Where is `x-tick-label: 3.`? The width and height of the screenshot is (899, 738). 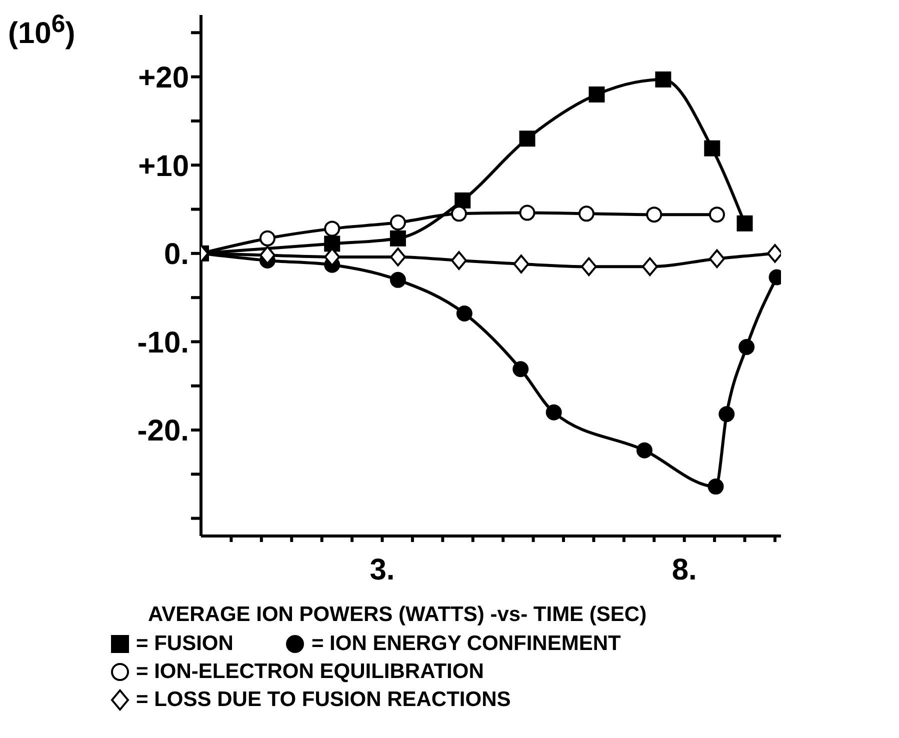
x-tick-label: 3. is located at coordinates (382, 569).